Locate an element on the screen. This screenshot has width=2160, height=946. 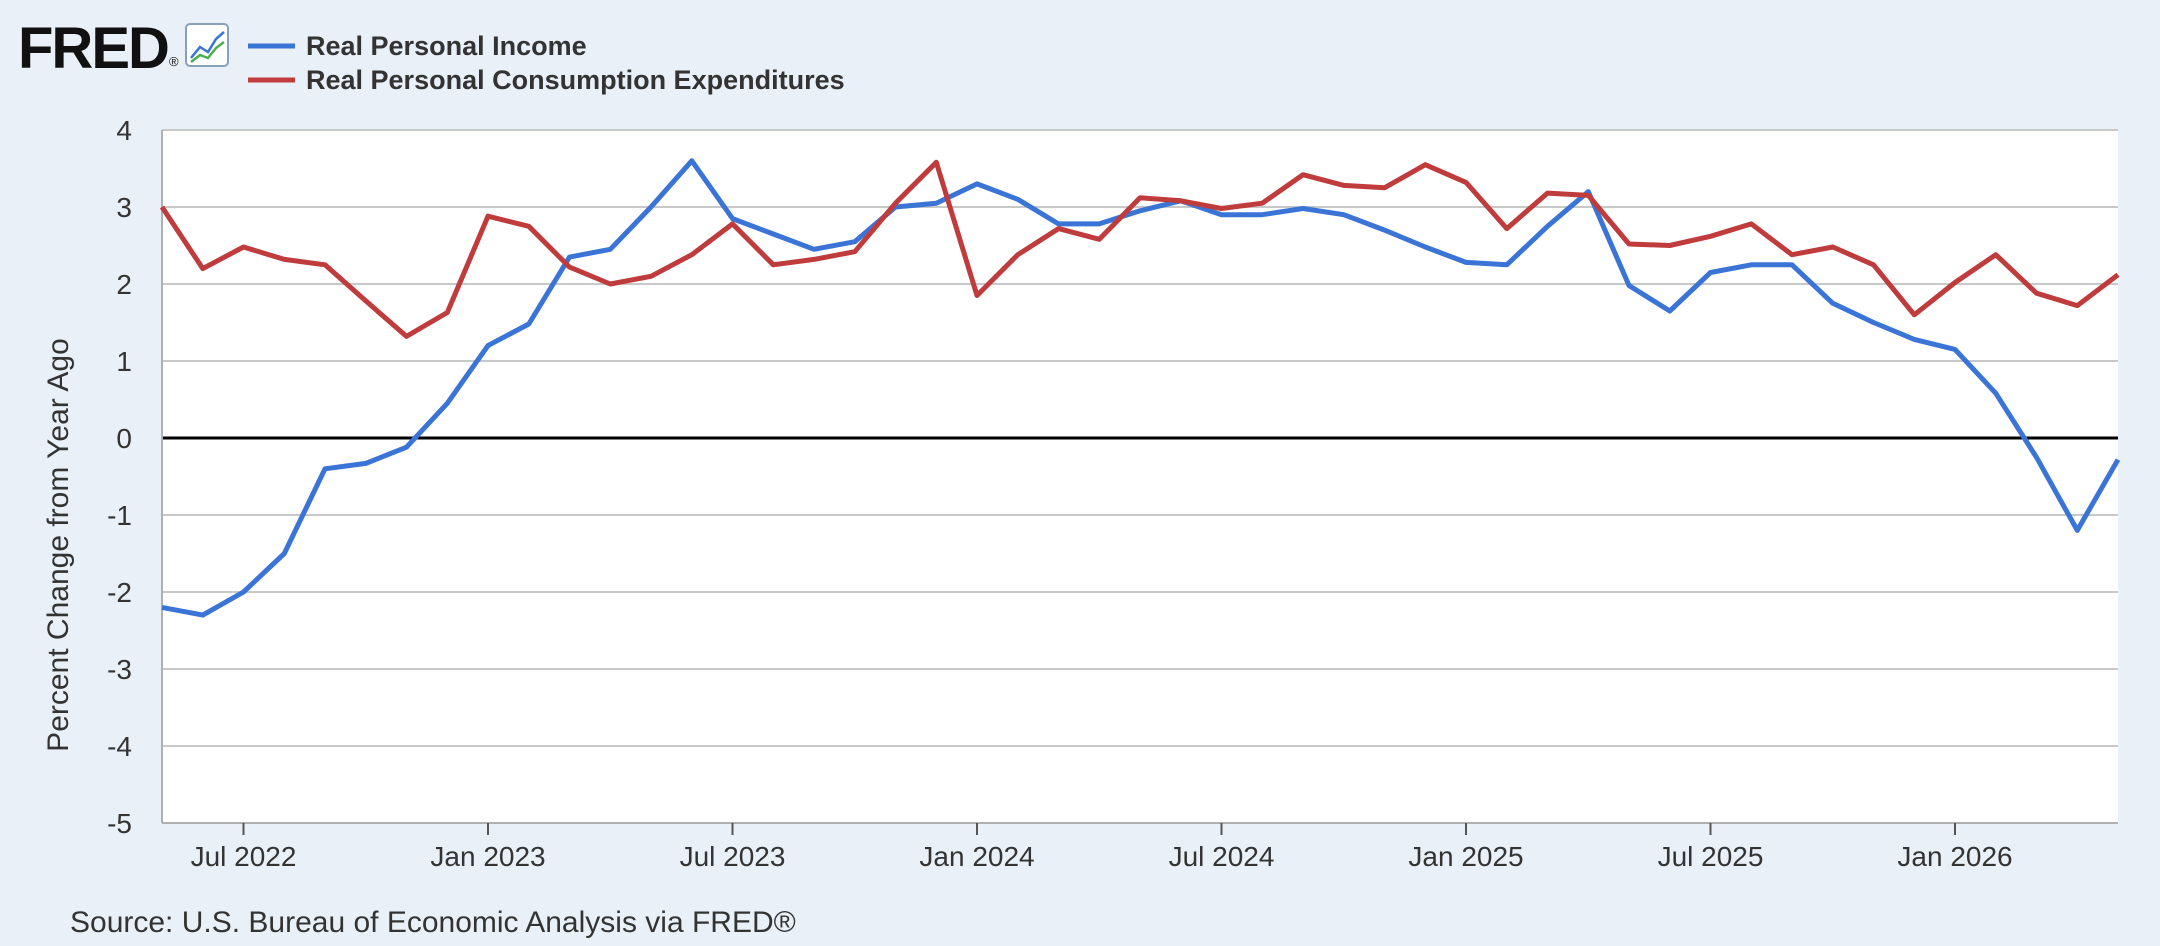
x-tick-label: Jul 2024 is located at coordinates (1222, 856).